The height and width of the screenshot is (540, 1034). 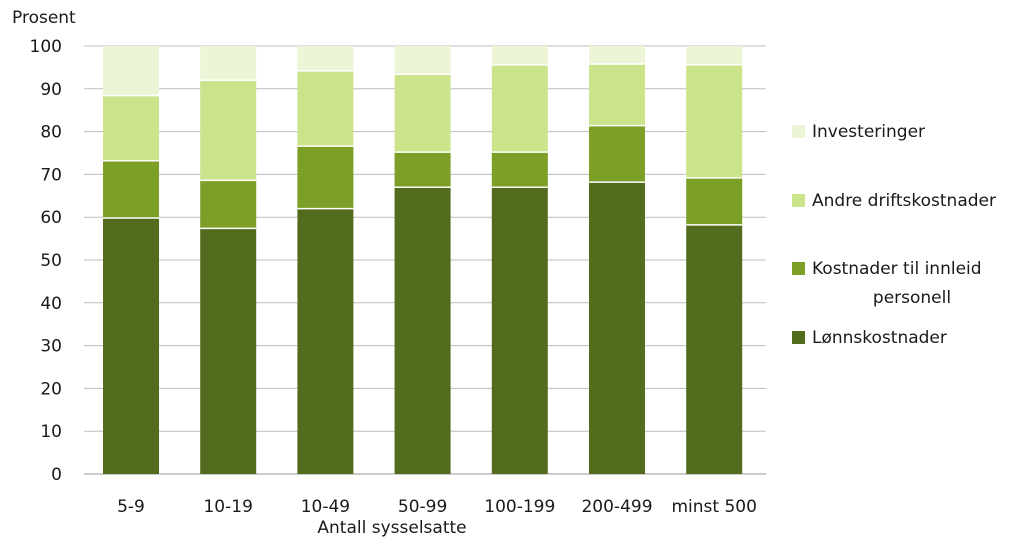 What do you see at coordinates (904, 201) in the screenshot?
I see `legend-label: Andre driftskostnader` at bounding box center [904, 201].